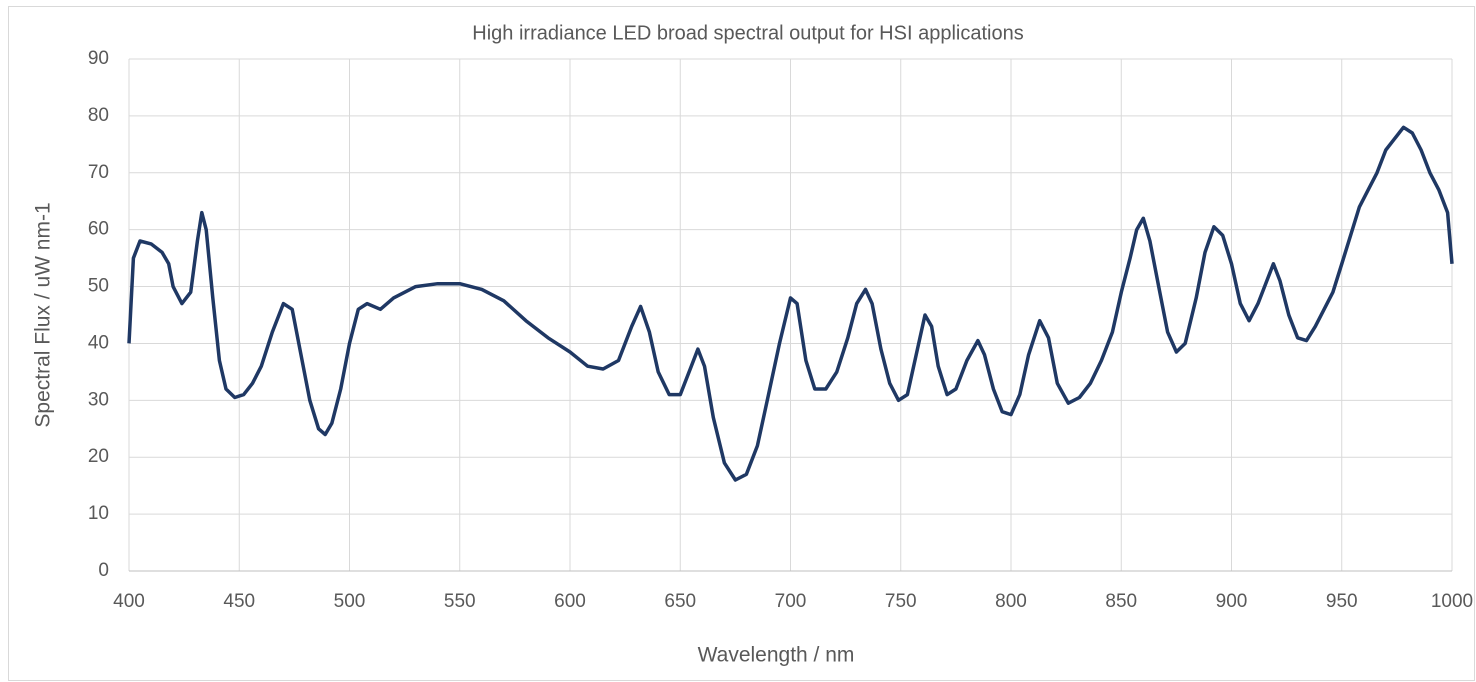 This screenshot has height=682, width=1476. I want to click on y-tick-label: 50, so click(98, 286).